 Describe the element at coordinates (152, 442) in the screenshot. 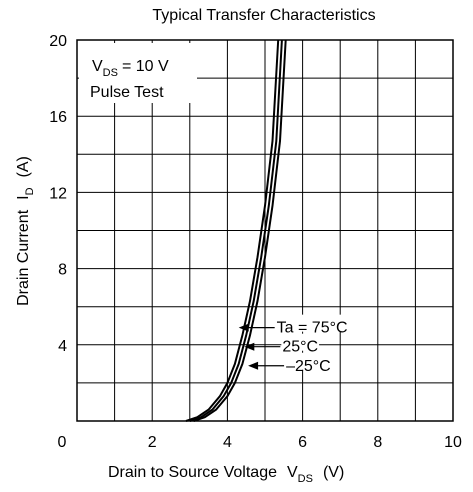

I see `x-tick-label: 2` at that location.